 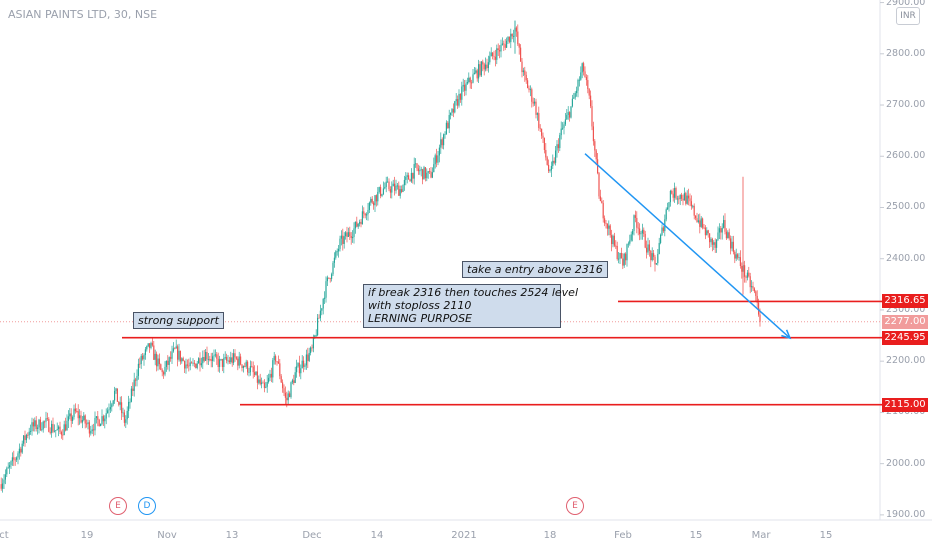 I want to click on symbol-title: ASIAN PAINTS LTD, 30, NSE, so click(x=83, y=14).